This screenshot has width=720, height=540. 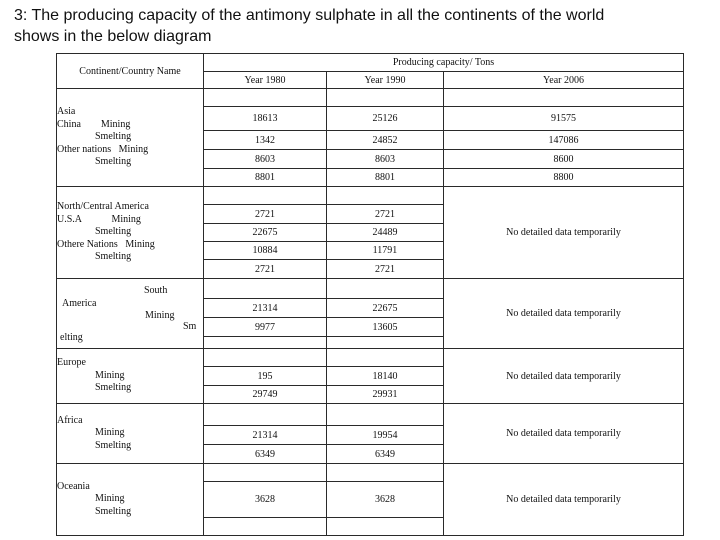 I want to click on table-row: 6349 6349, so click(x=370, y=454).